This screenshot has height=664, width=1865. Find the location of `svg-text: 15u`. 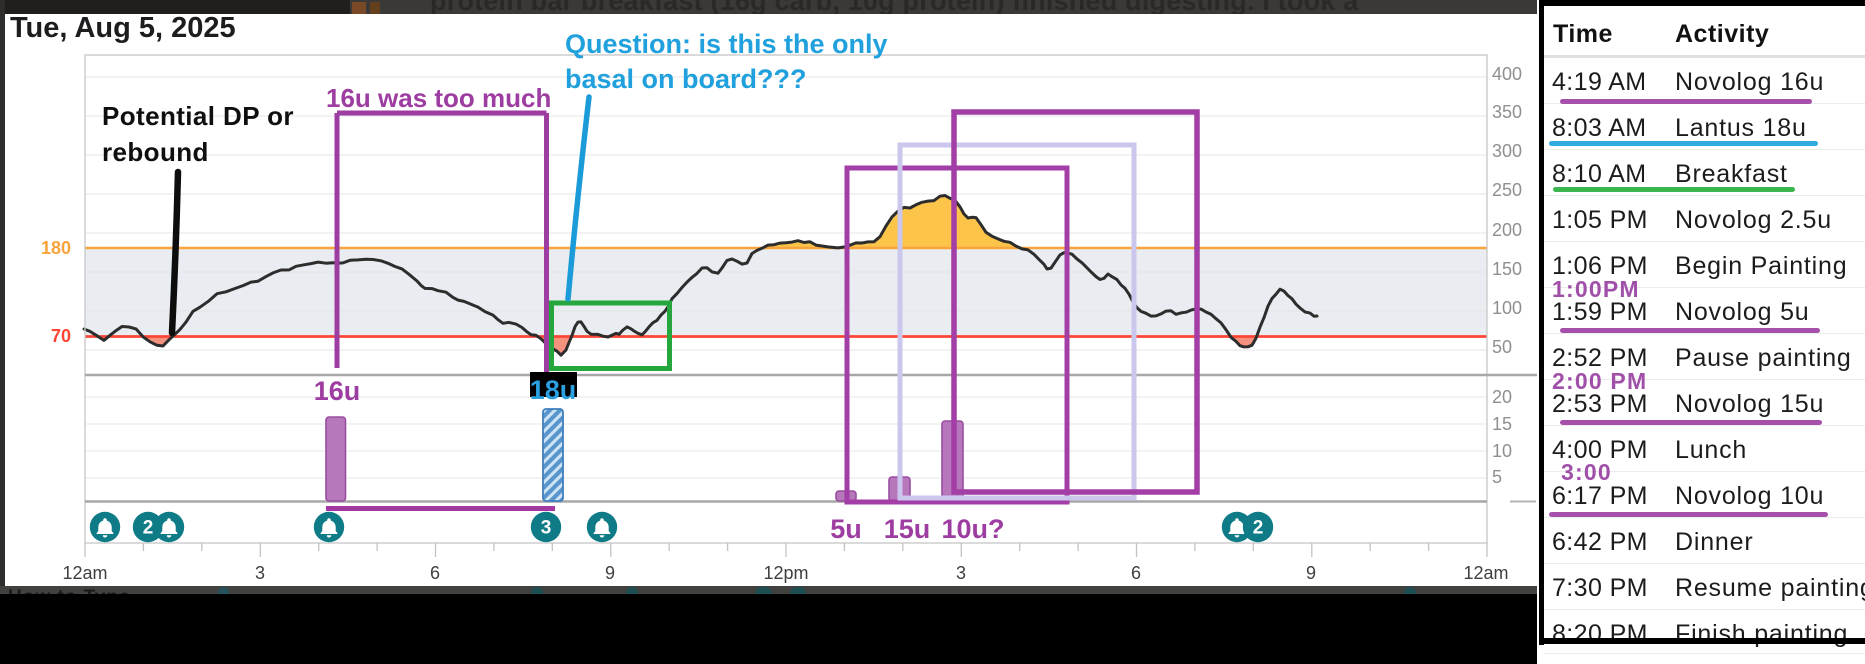

svg-text: 15u is located at coordinates (907, 529).